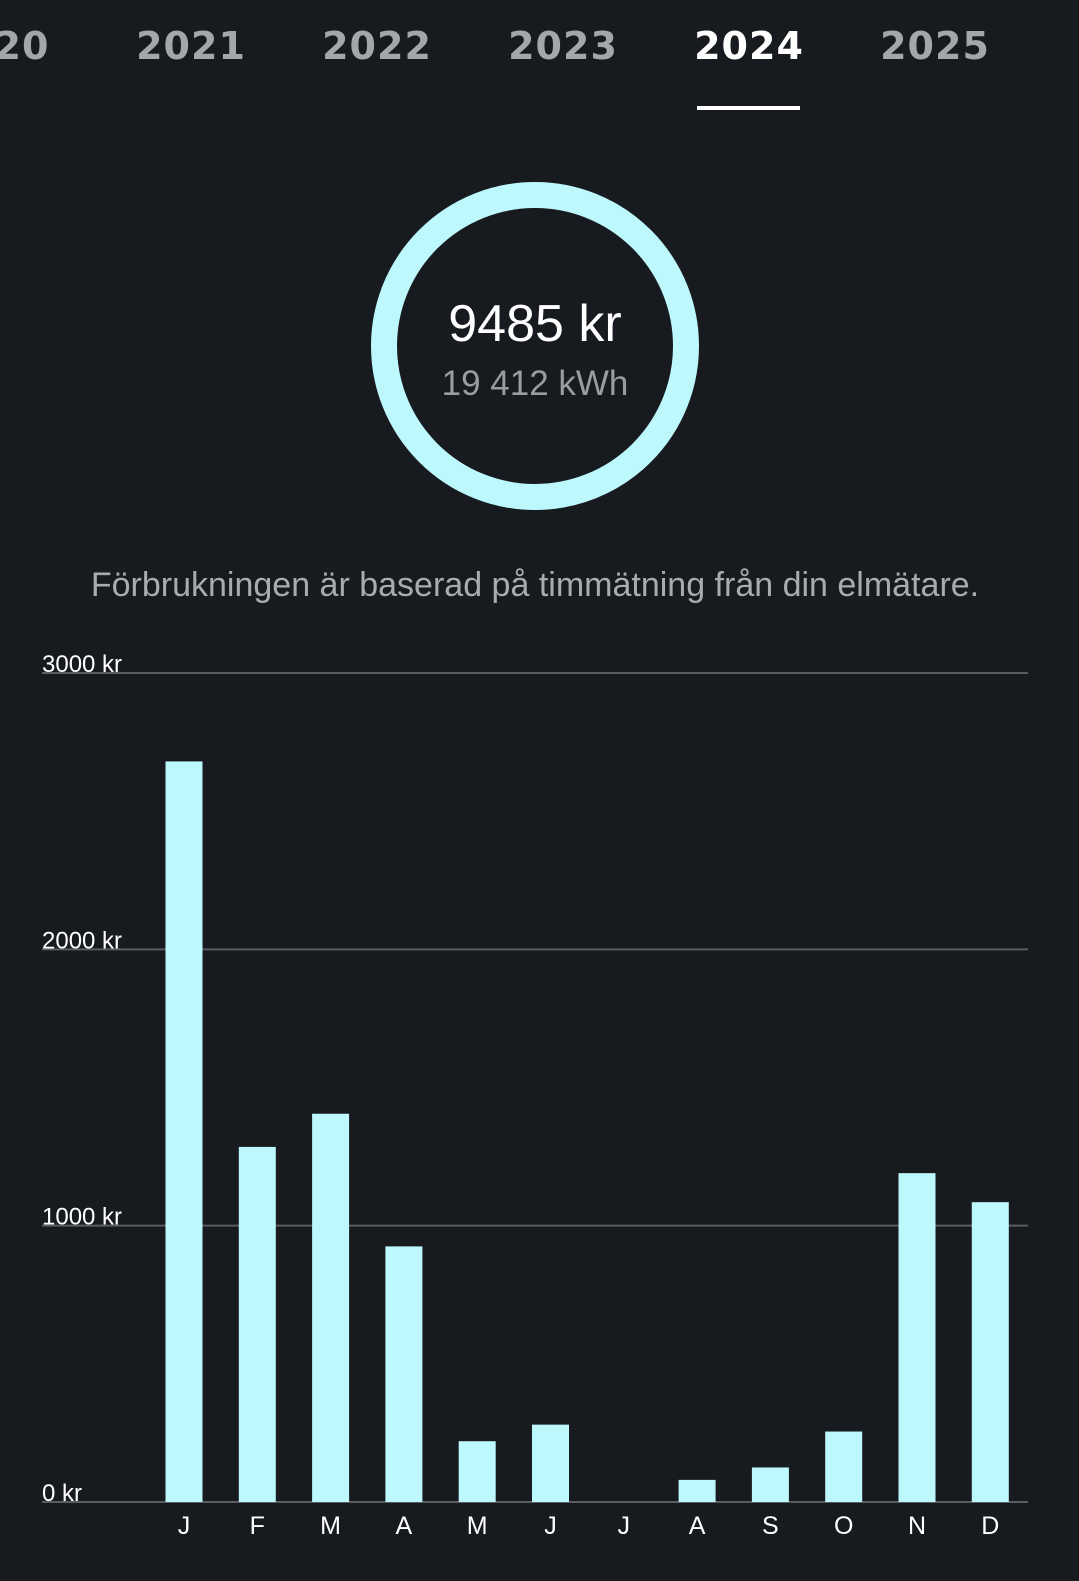 The width and height of the screenshot is (1079, 1581). Describe the element at coordinates (535, 324) in the screenshot. I see `total-amount: 9485 kr` at that location.